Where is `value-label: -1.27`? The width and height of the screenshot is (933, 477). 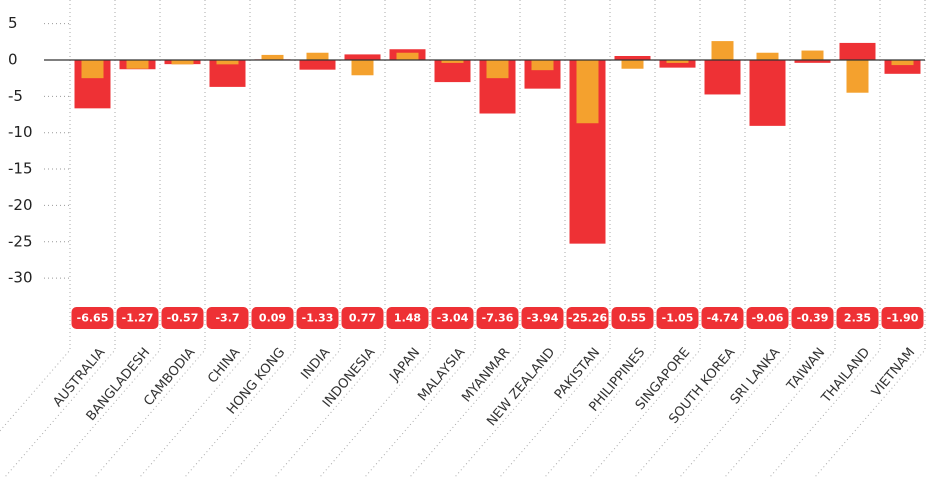 value-label: -1.27 is located at coordinates (138, 318).